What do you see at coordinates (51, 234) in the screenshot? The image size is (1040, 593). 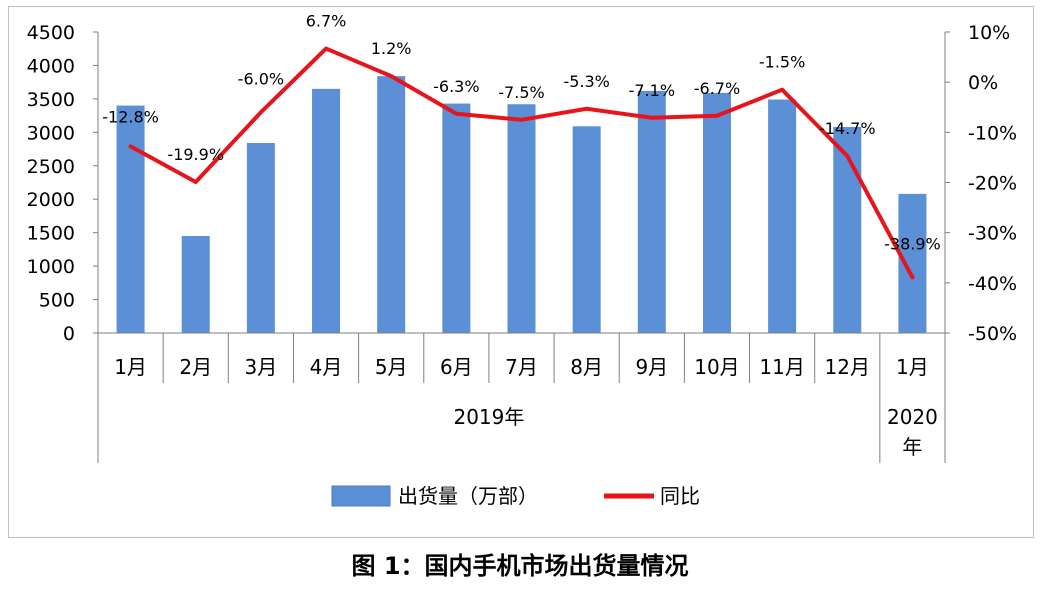 I see `left-axis-tick-label: 1500` at bounding box center [51, 234].